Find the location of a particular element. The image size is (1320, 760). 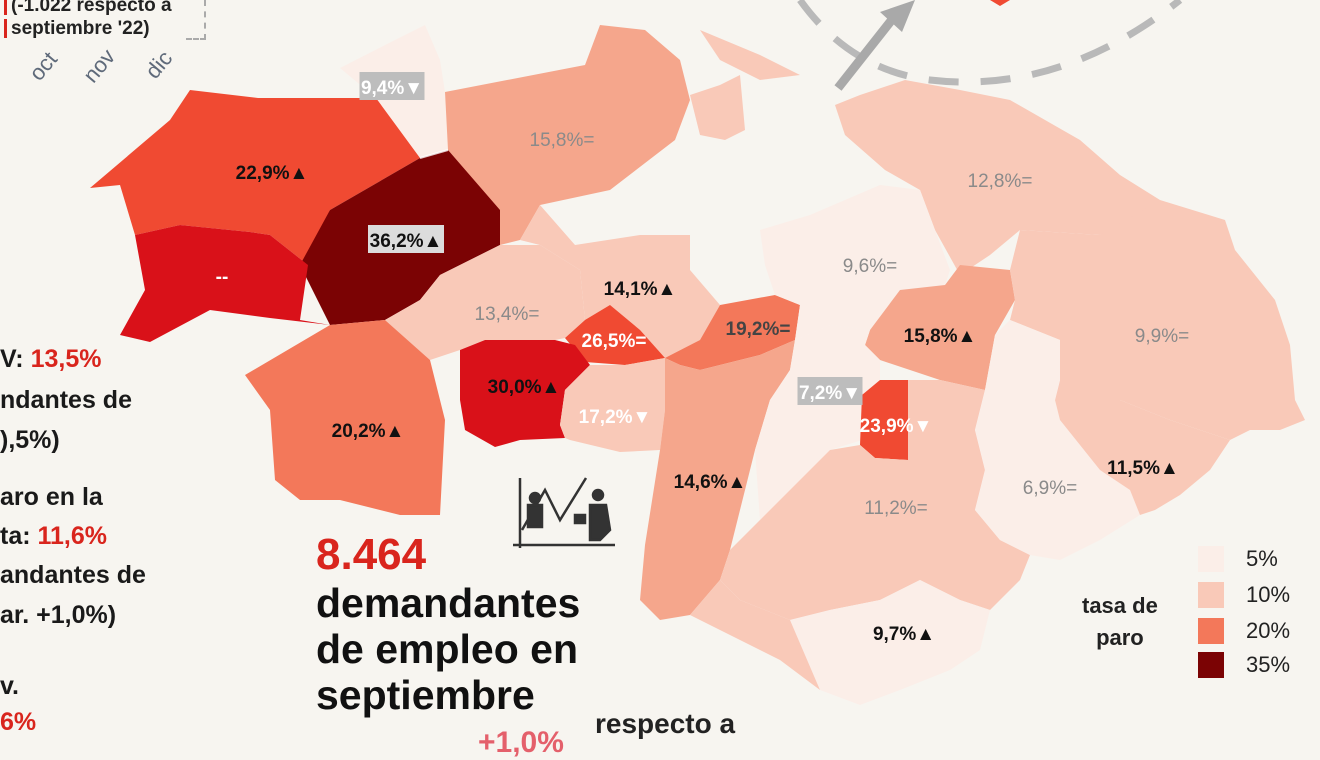

district-label: 19,2%= is located at coordinates (758, 329).